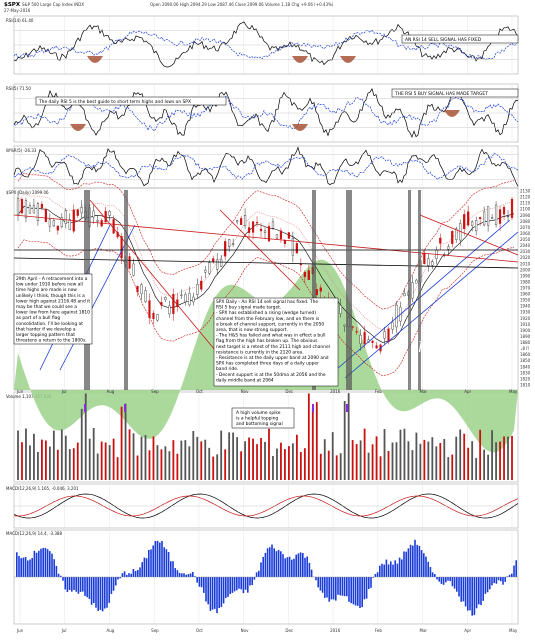  What do you see at coordinates (525, 227) in the screenshot?
I see `price-tick: 2070` at bounding box center [525, 227].